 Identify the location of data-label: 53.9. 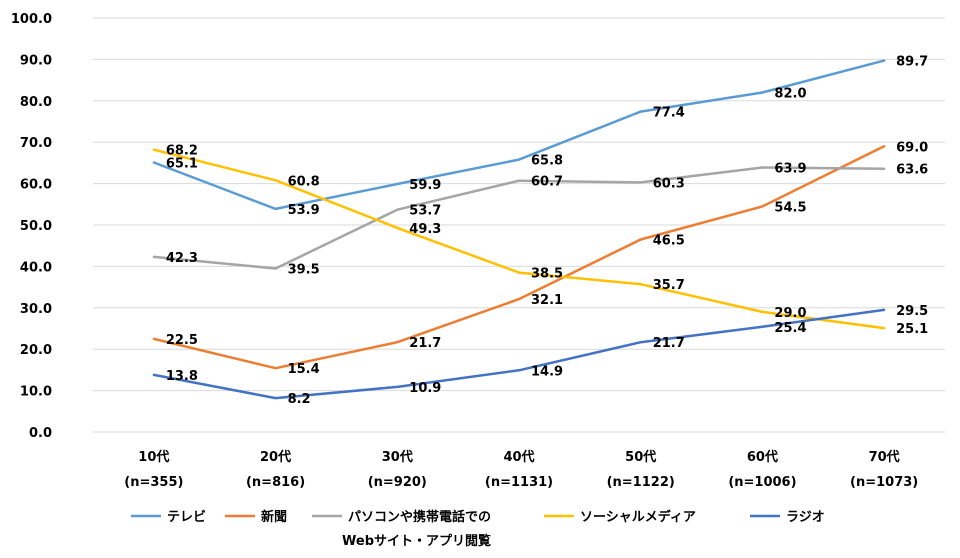
(304, 210).